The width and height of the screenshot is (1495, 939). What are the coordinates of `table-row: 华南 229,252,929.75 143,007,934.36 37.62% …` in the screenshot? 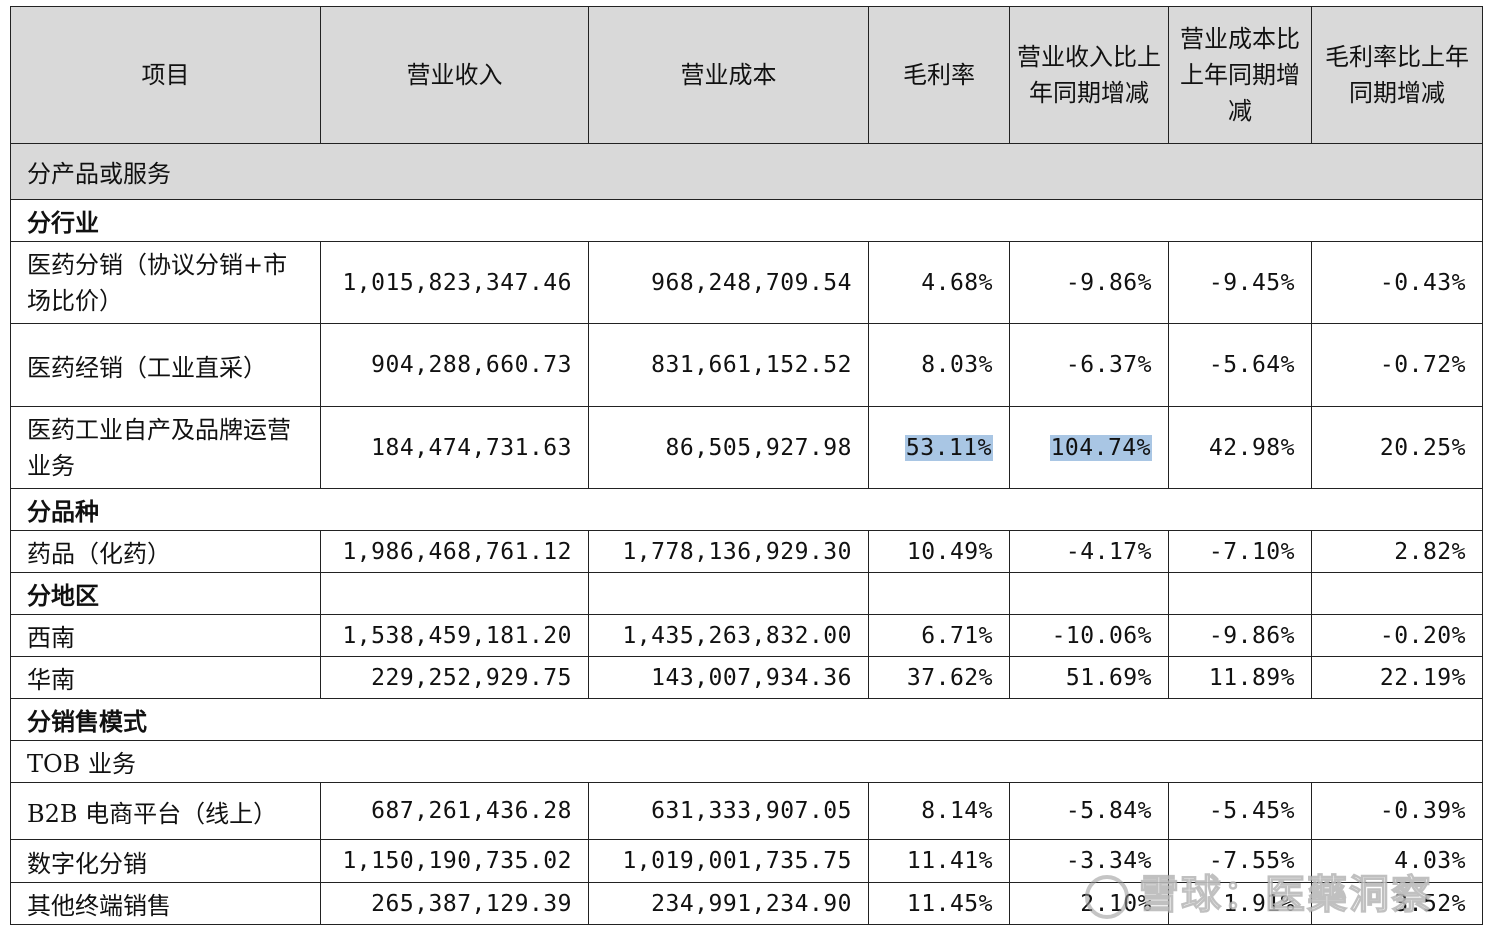 It's located at (746, 677).